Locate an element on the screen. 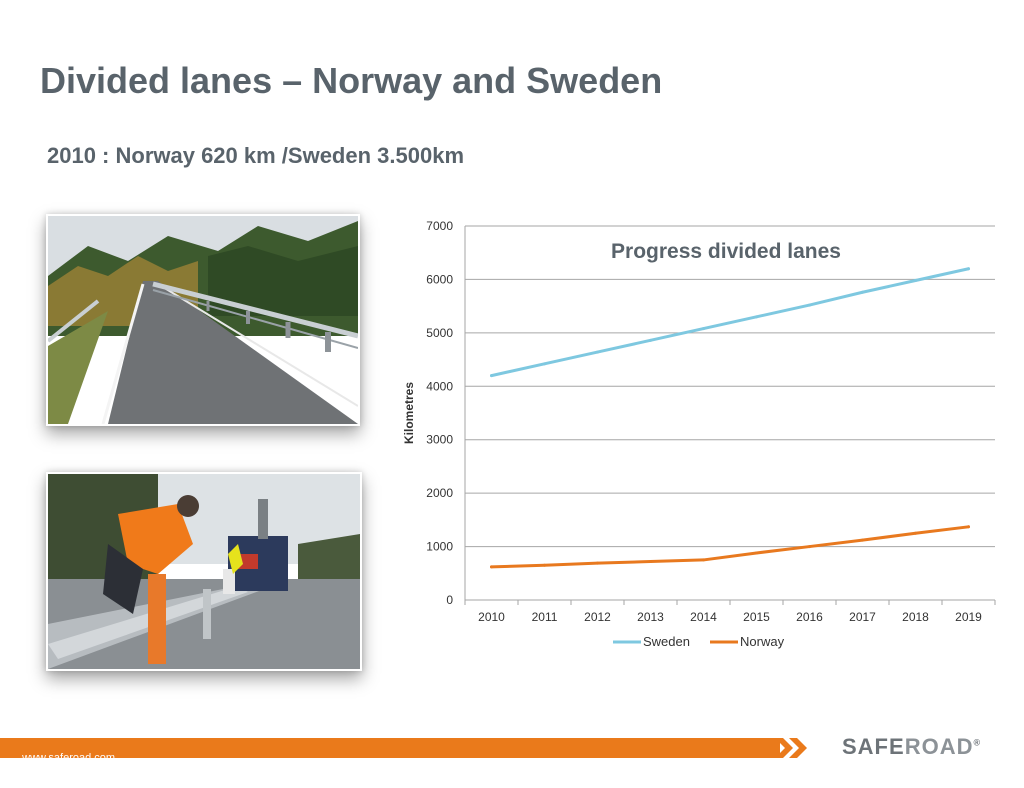  footer-page-number: page 31 is located at coordinates (42, 782).